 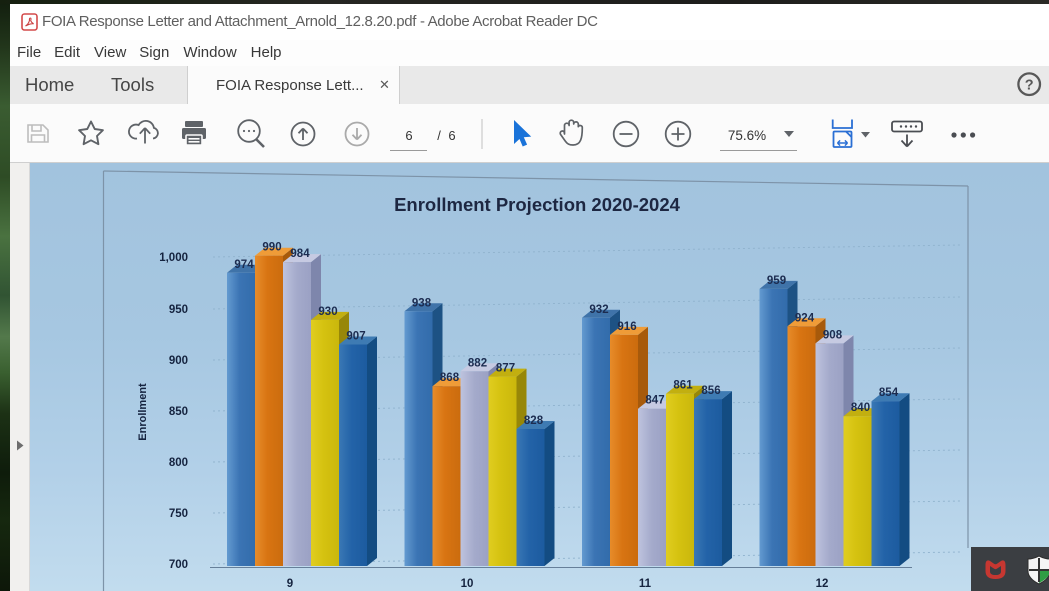 I want to click on svg-text: 847, so click(x=654, y=401).